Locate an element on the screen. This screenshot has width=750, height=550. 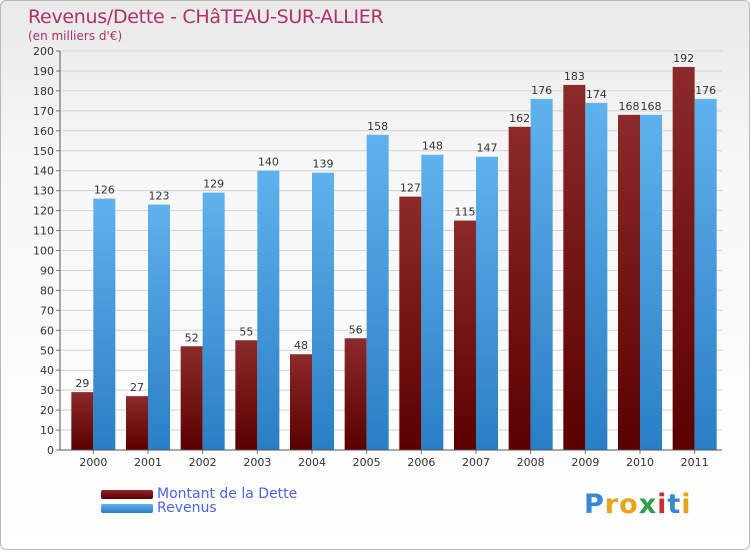
y-tick-label: 20 is located at coordinates (47, 410).